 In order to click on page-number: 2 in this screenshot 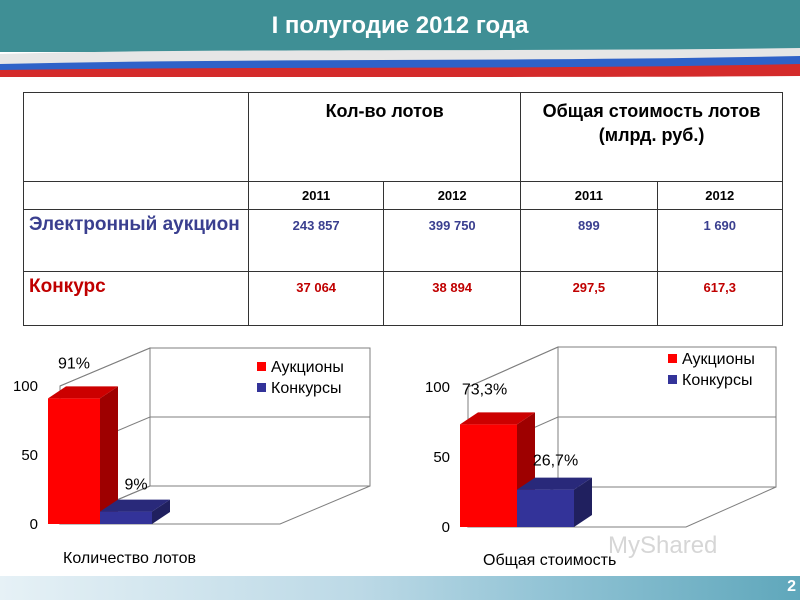, I will do `click(791, 586)`.